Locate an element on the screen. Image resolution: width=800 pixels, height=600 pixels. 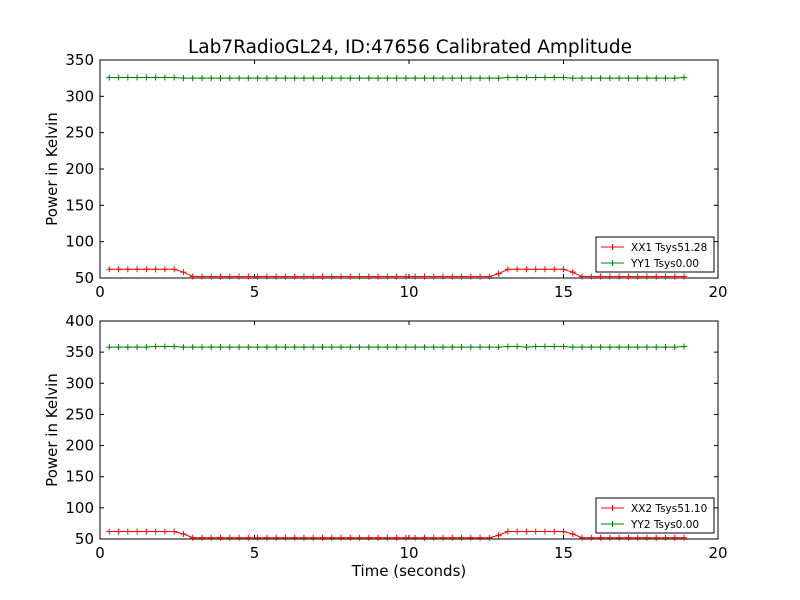
x-tick-label: 0 is located at coordinates (100, 292).